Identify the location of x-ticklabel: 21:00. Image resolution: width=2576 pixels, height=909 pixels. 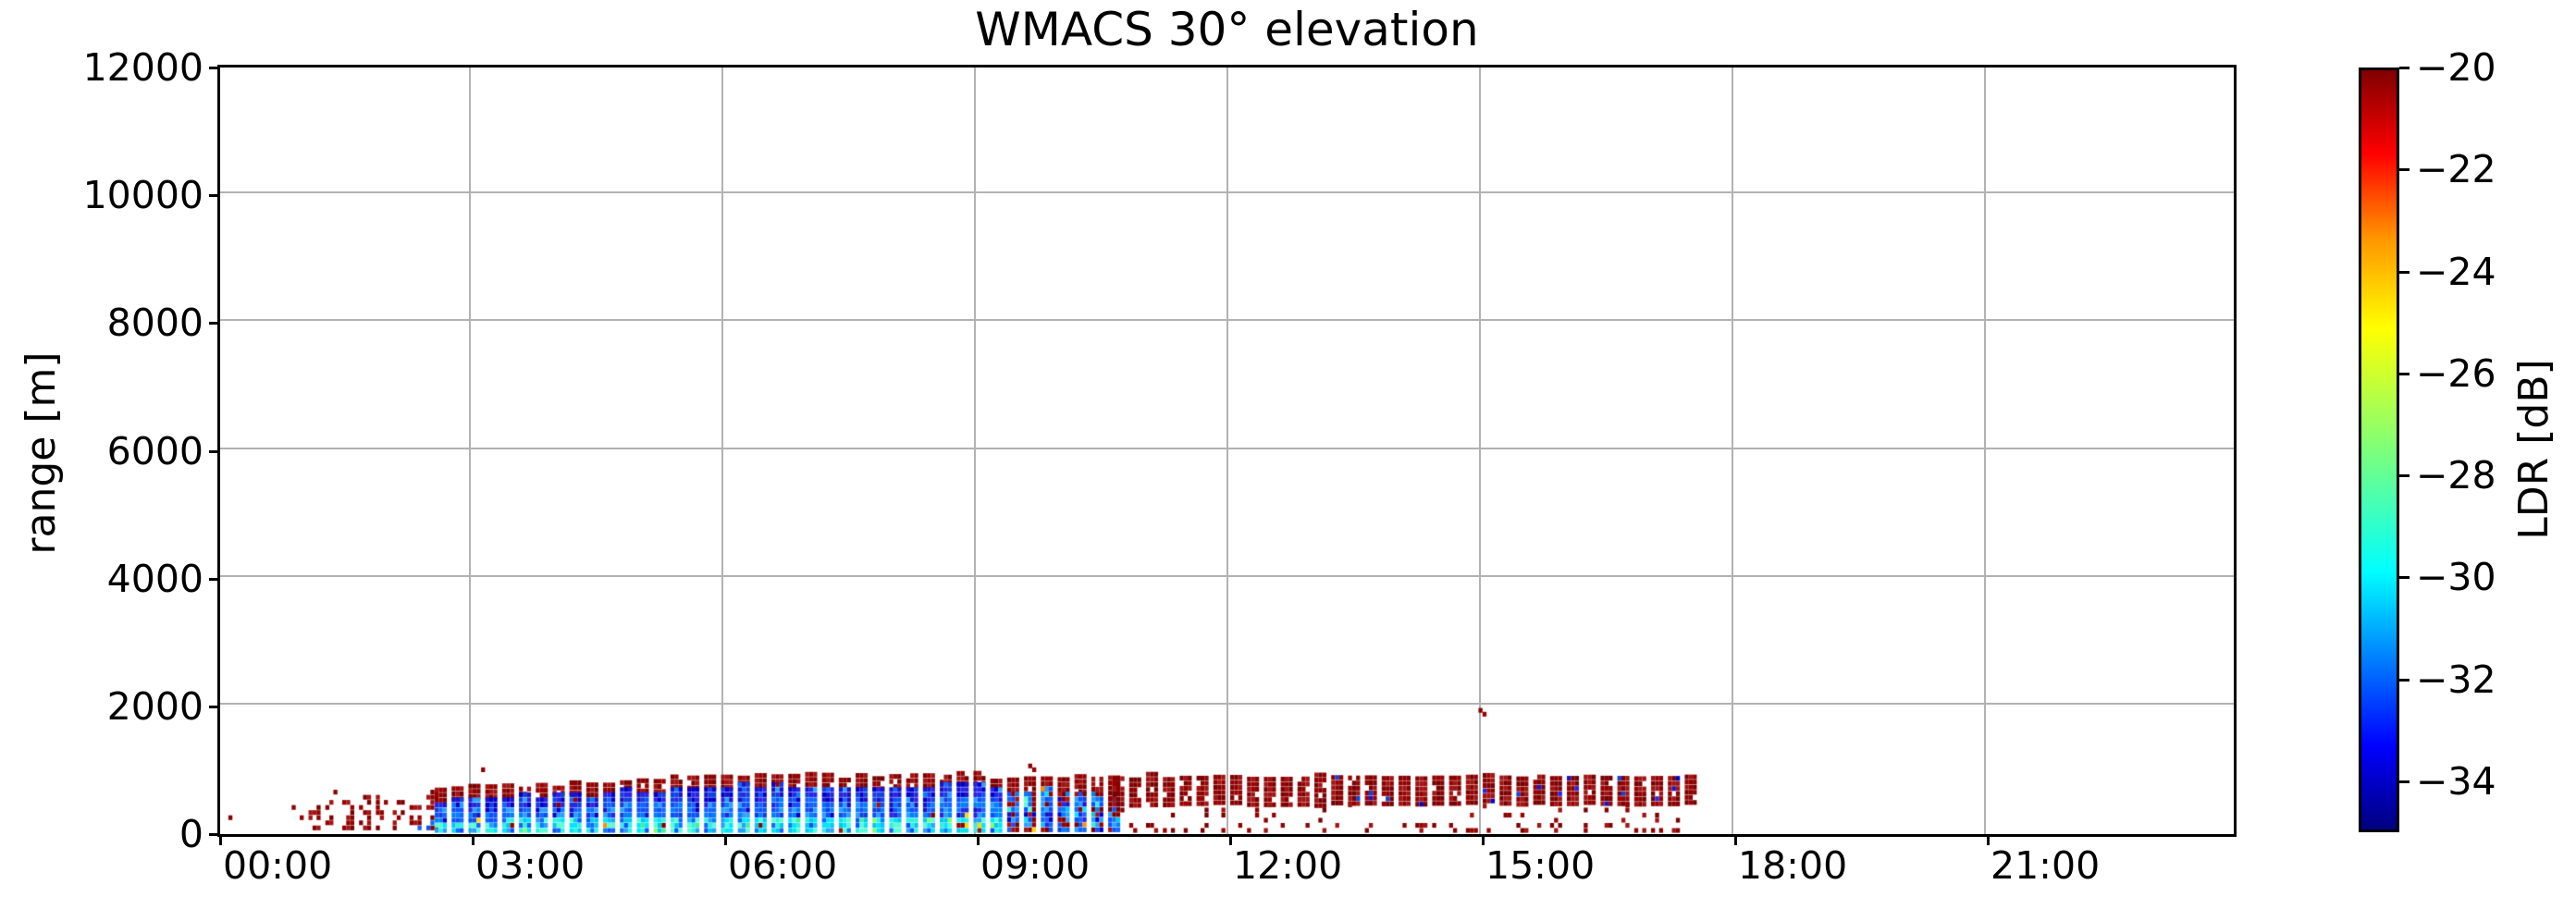
(2046, 866).